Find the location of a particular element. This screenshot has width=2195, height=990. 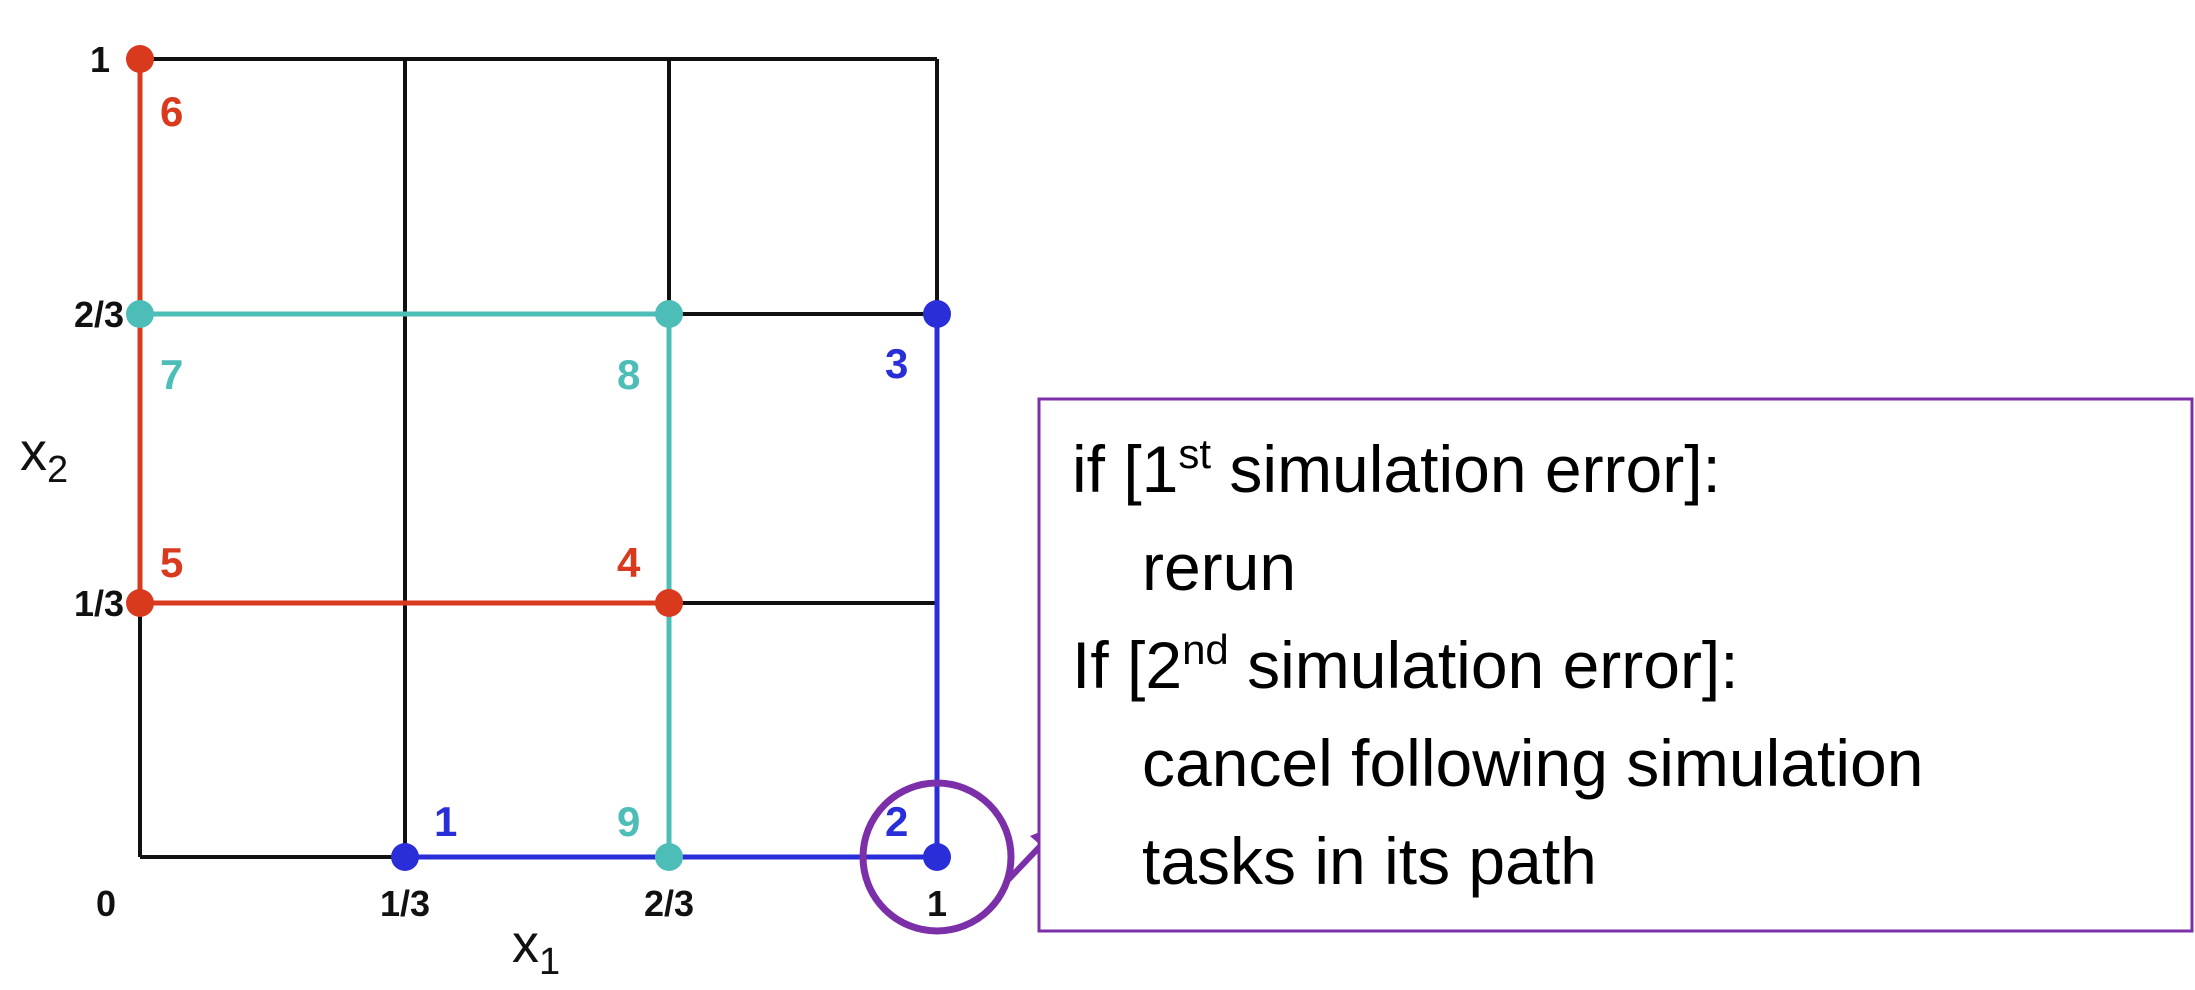

node-label: 8 is located at coordinates (628, 374).